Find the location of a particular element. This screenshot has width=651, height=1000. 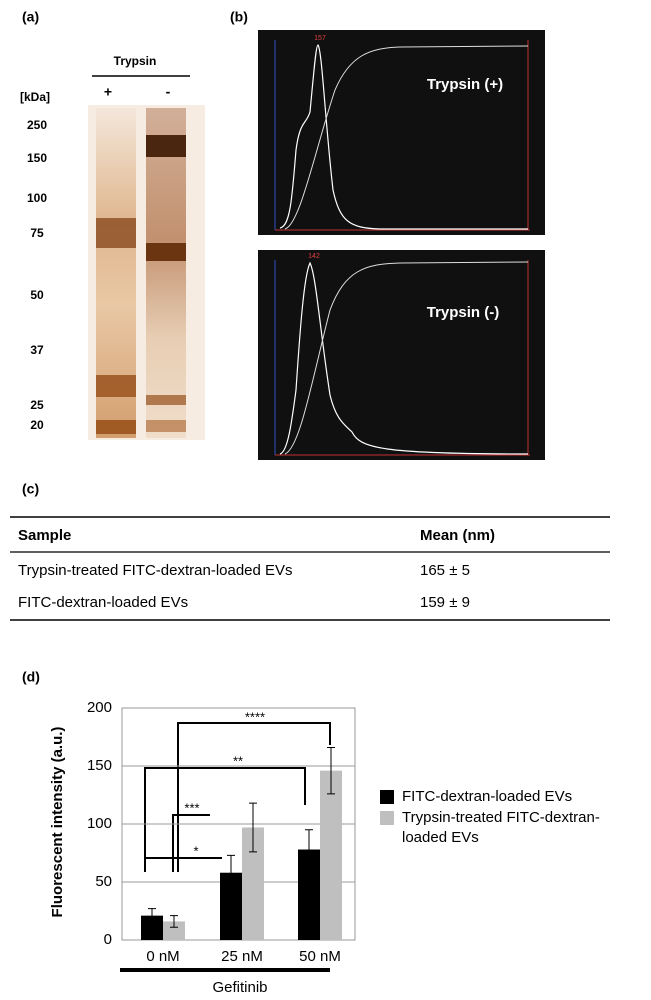

marker-label: 37 is located at coordinates (37, 350).